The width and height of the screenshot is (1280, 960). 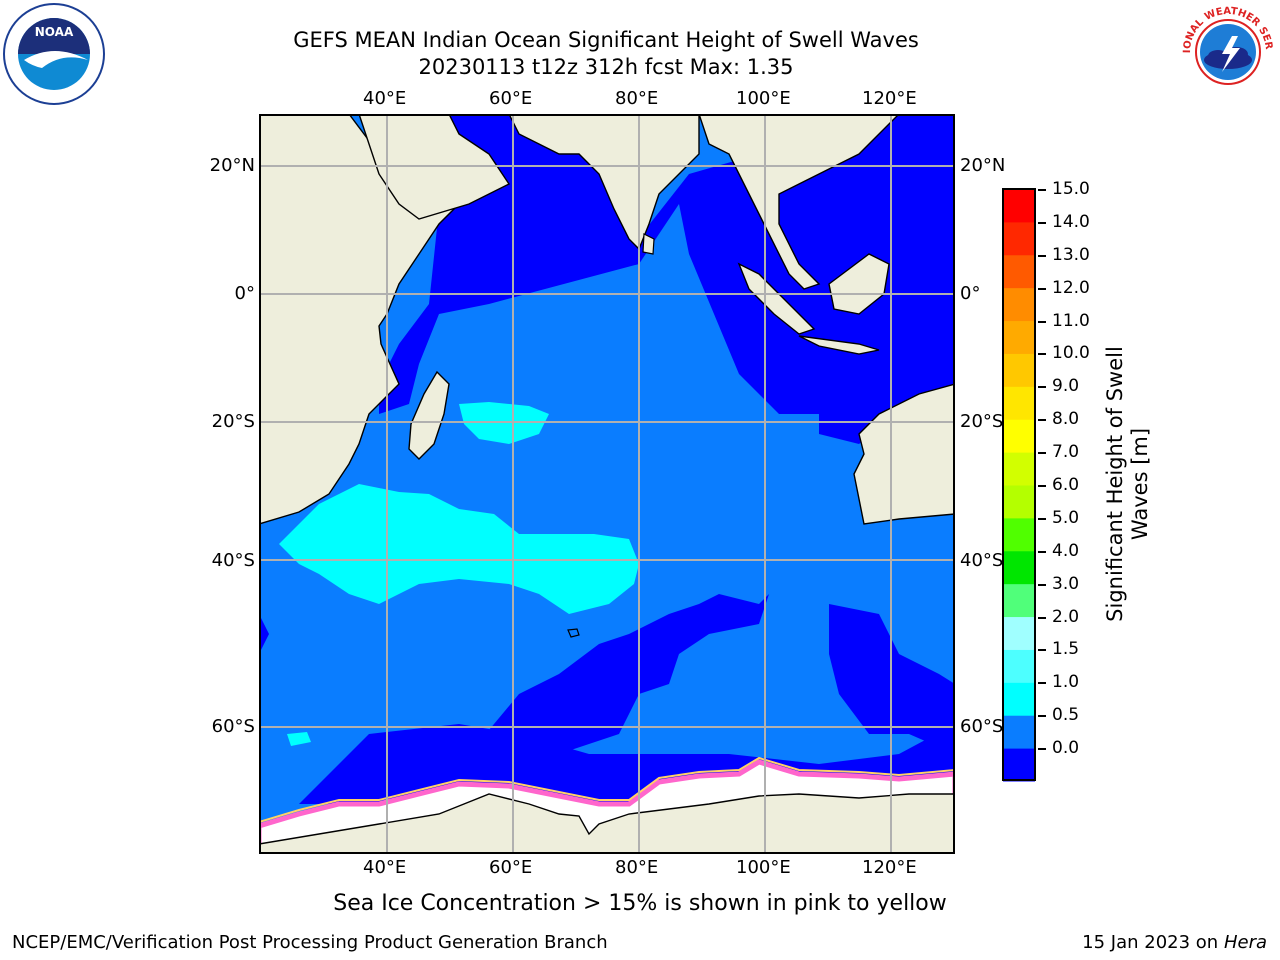 I want to click on lon-label-top-80e: 80°E, so click(x=637, y=98).